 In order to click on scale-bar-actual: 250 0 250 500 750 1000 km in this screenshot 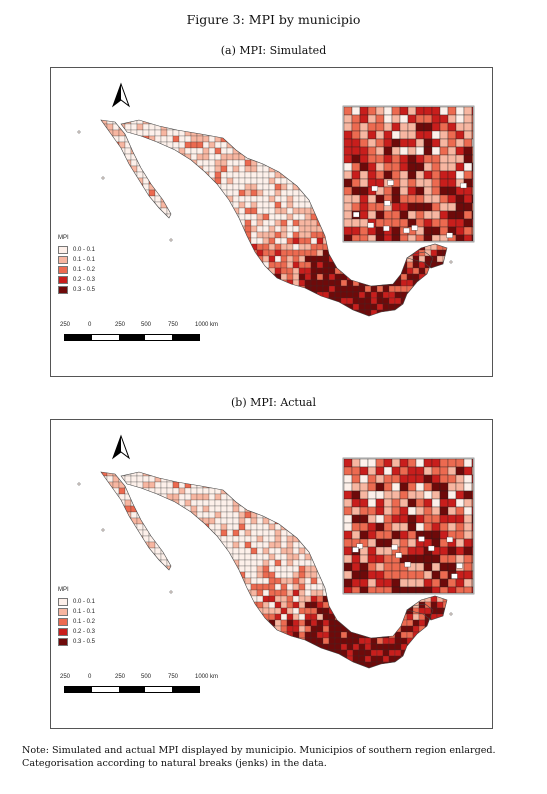, I will do `click(139, 683)`.